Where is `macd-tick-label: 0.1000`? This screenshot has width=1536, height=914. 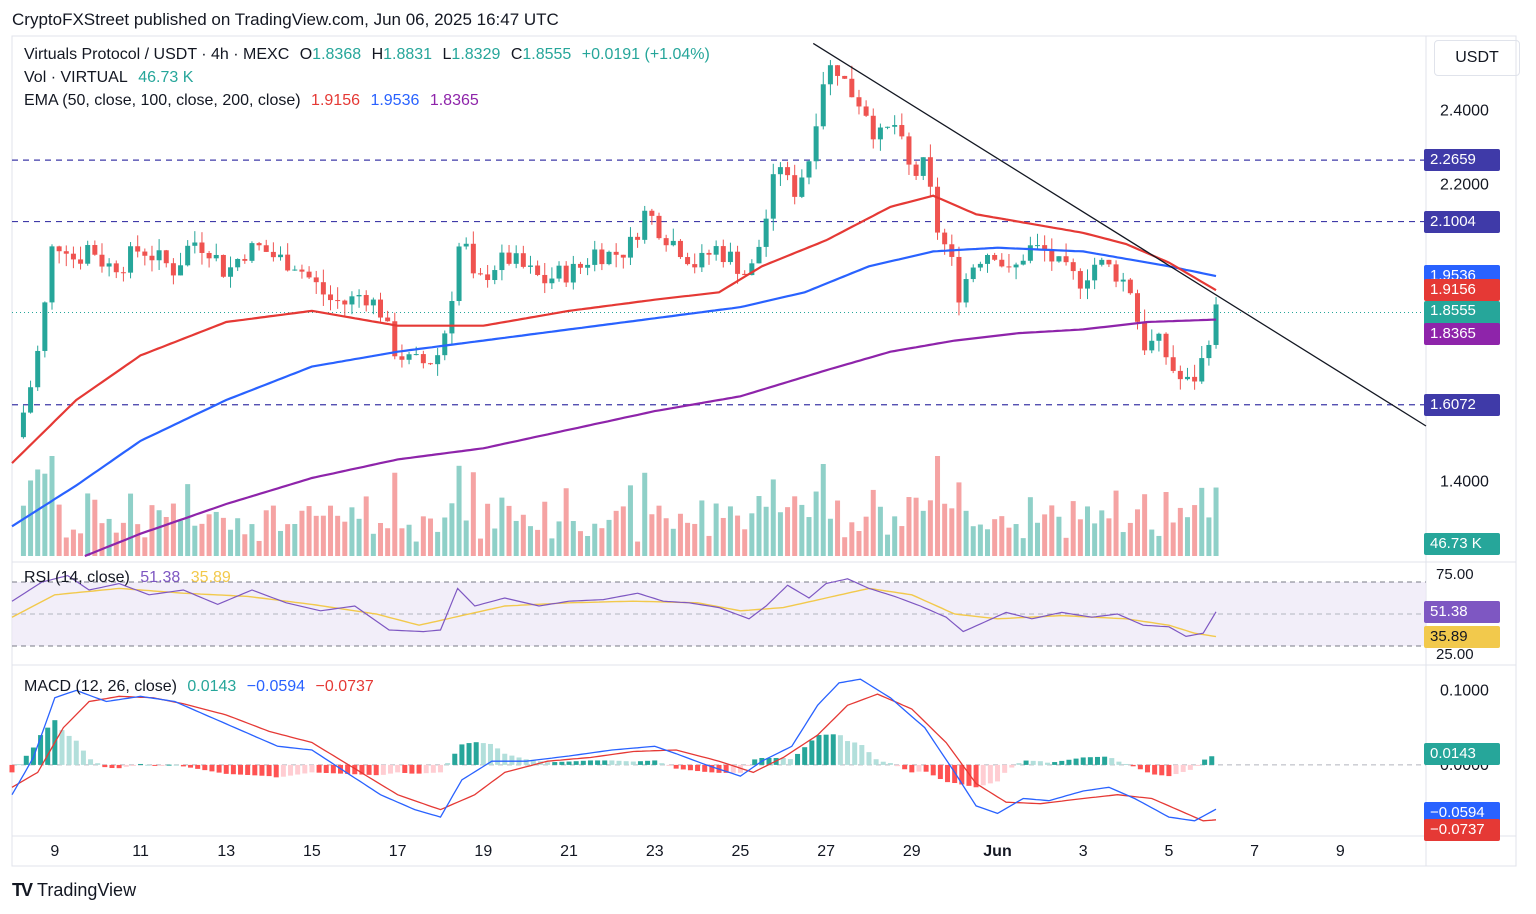 macd-tick-label: 0.1000 is located at coordinates (1464, 690).